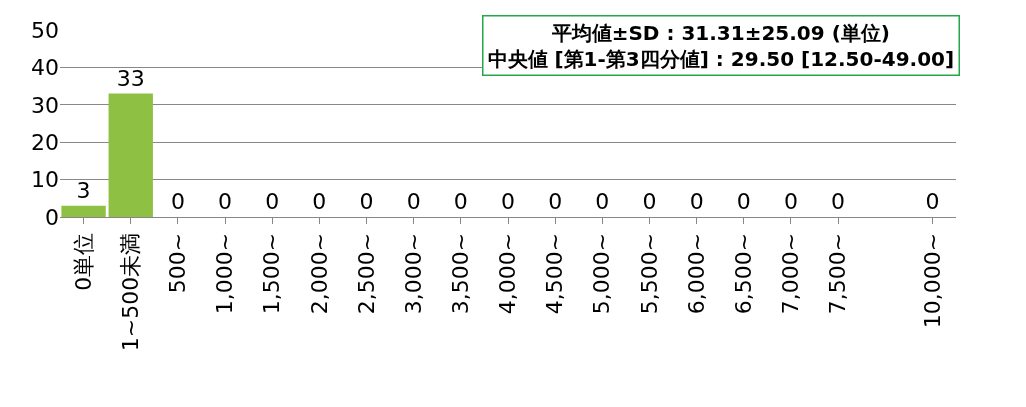 The height and width of the screenshot is (407, 1026). Describe the element at coordinates (319, 273) in the screenshot. I see `x-tick-label: 2,000~` at that location.